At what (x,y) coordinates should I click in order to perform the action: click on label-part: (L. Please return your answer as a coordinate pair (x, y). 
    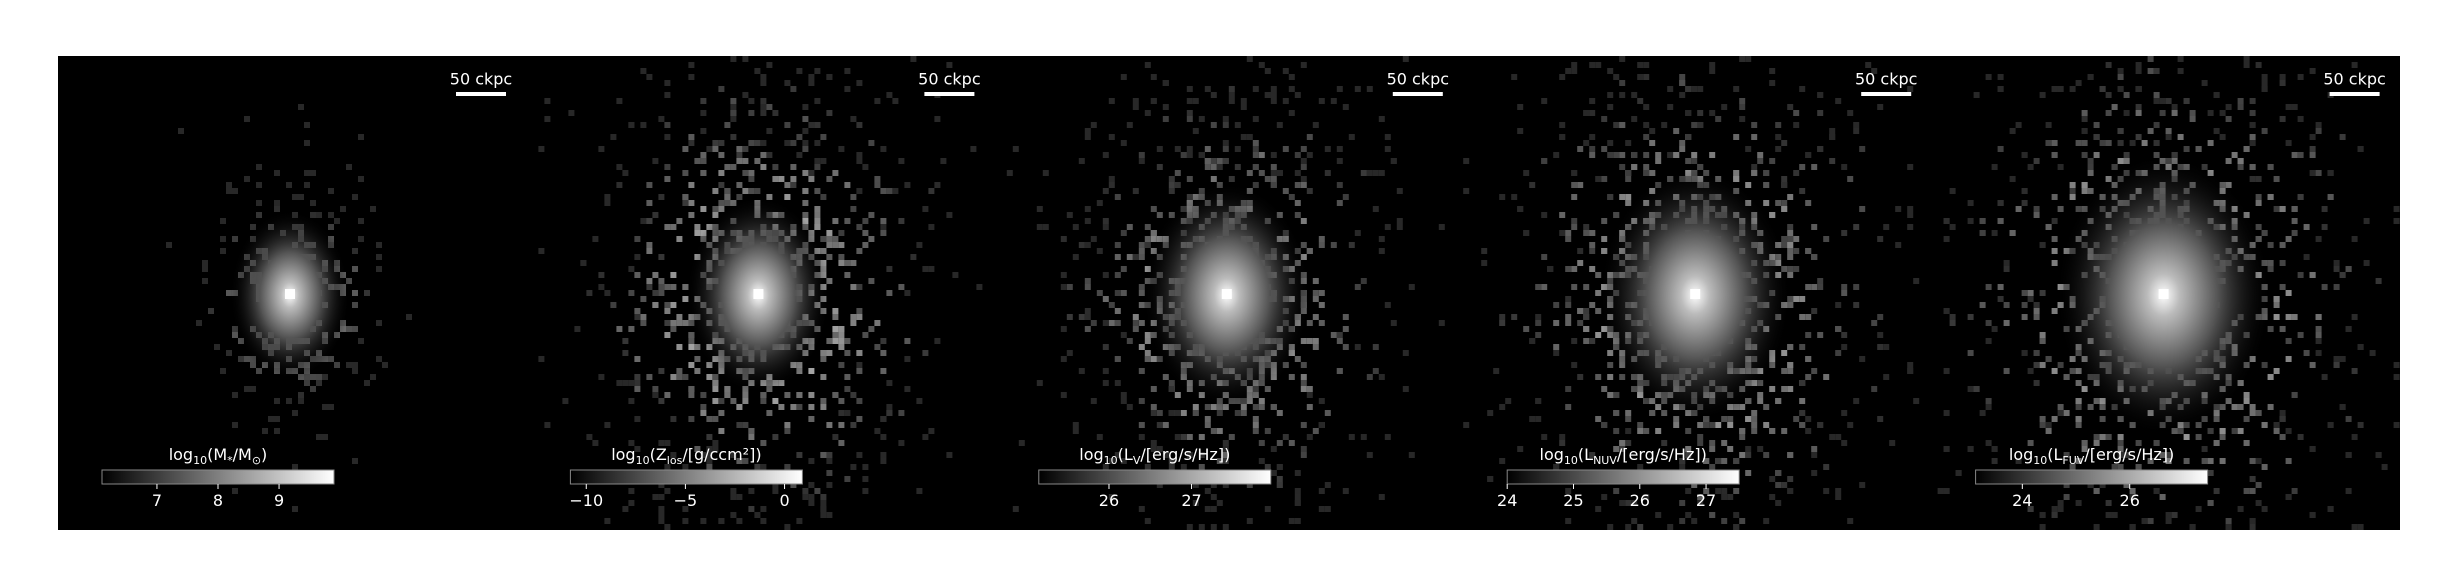
    Looking at the image, I should click on (2054, 454).